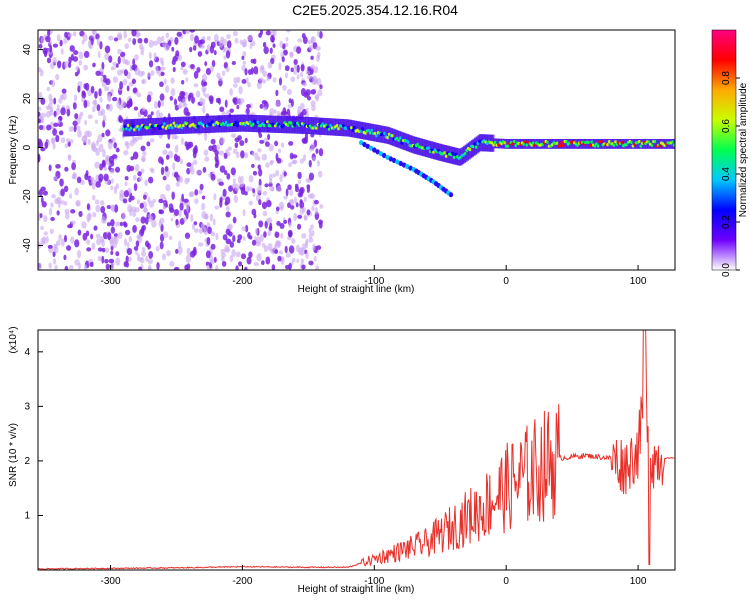 This screenshot has width=750, height=600. What do you see at coordinates (638, 581) in the screenshot?
I see `x-tick-label: 100` at bounding box center [638, 581].